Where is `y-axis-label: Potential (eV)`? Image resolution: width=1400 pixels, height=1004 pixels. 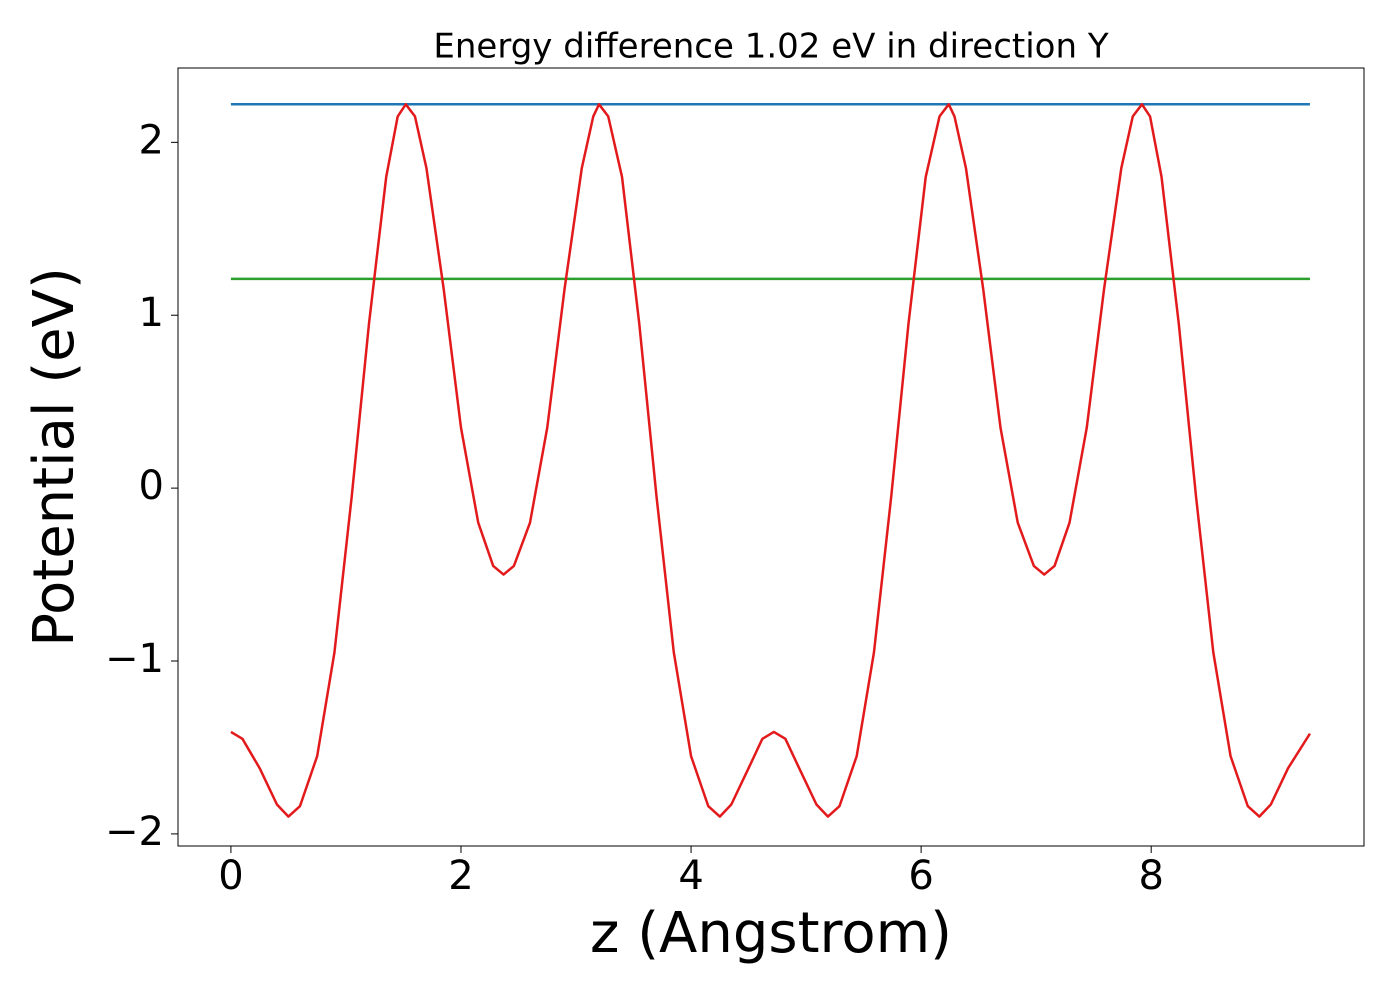
y-axis-label: Potential (eV) is located at coordinates (54, 457).